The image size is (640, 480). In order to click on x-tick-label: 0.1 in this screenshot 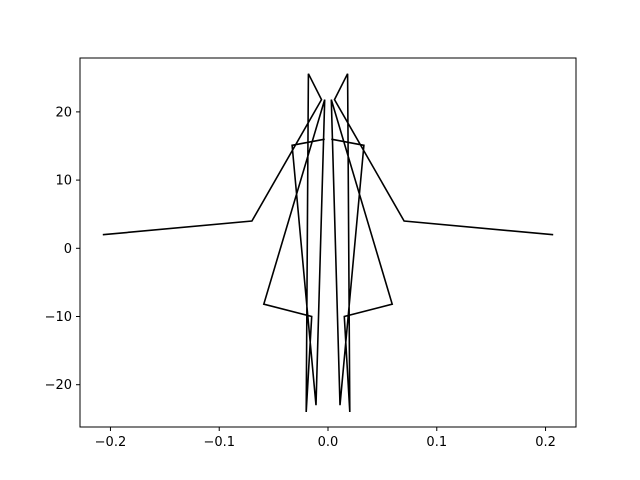, I will do `click(436, 442)`.